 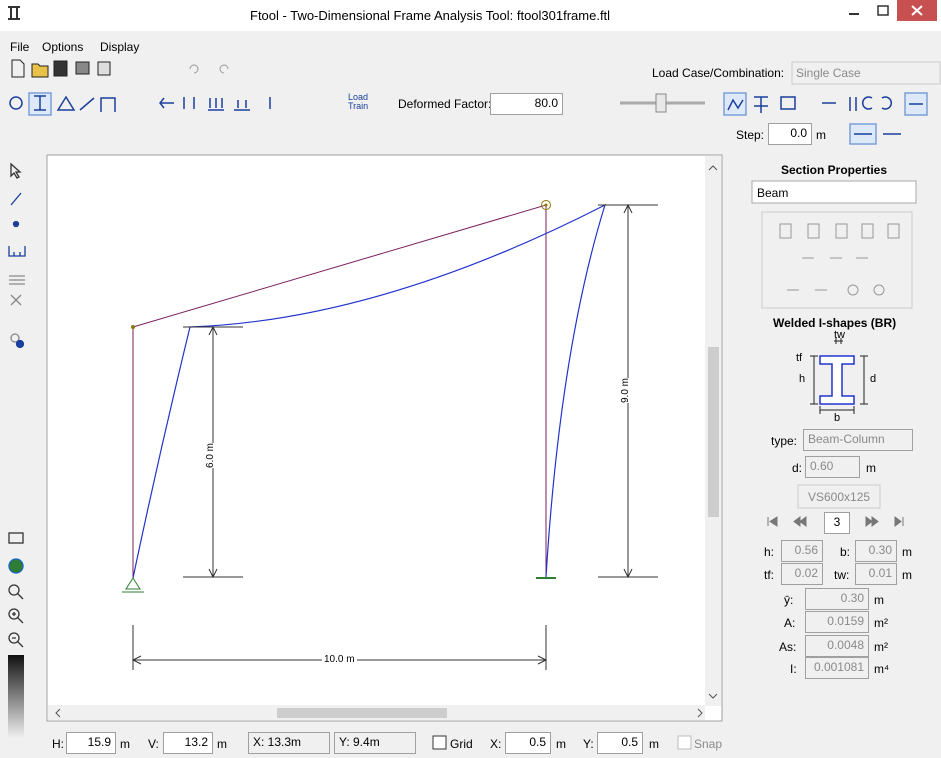 I want to click on view-toolbar, so click(x=825, y=118).